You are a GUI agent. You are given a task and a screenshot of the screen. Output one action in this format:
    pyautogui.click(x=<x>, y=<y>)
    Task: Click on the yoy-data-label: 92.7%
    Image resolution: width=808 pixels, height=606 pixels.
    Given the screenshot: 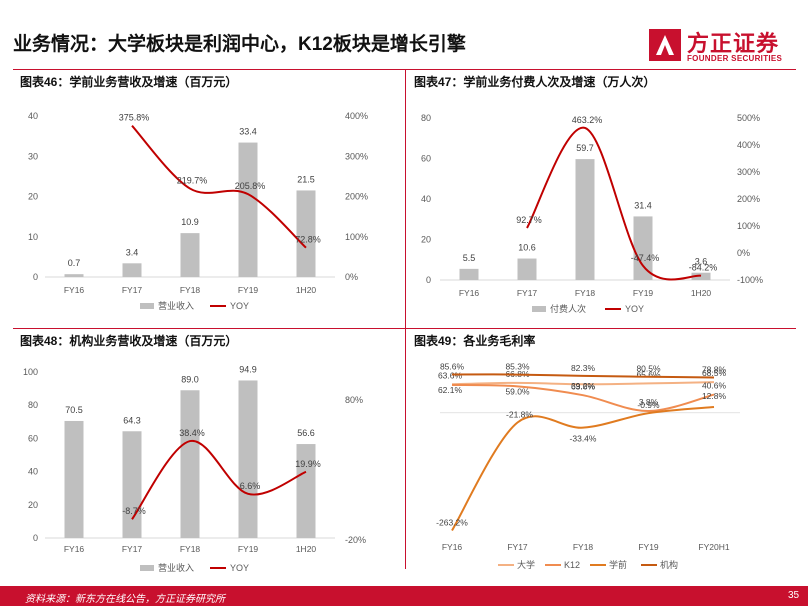 What is the action you would take?
    pyautogui.click(x=529, y=220)
    